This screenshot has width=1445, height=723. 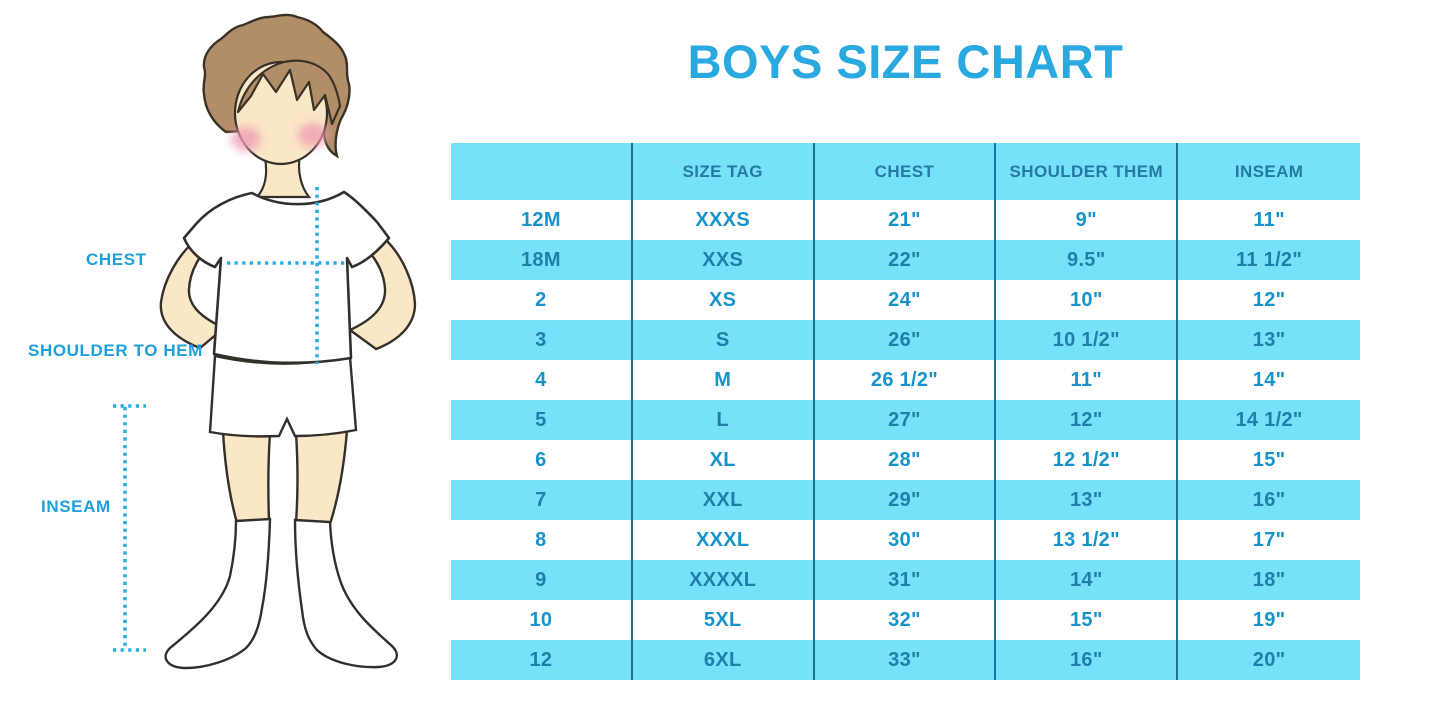 I want to click on table-row: 9 XXXXL 31" 14" 18", so click(x=905, y=580).